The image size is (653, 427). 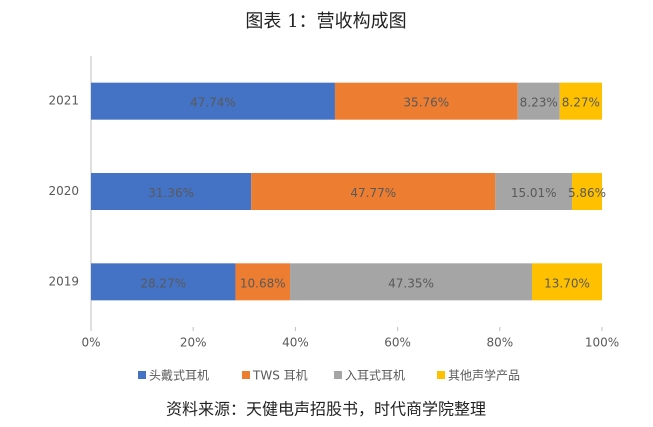 I want to click on data-label: 5.86%, so click(x=587, y=193).